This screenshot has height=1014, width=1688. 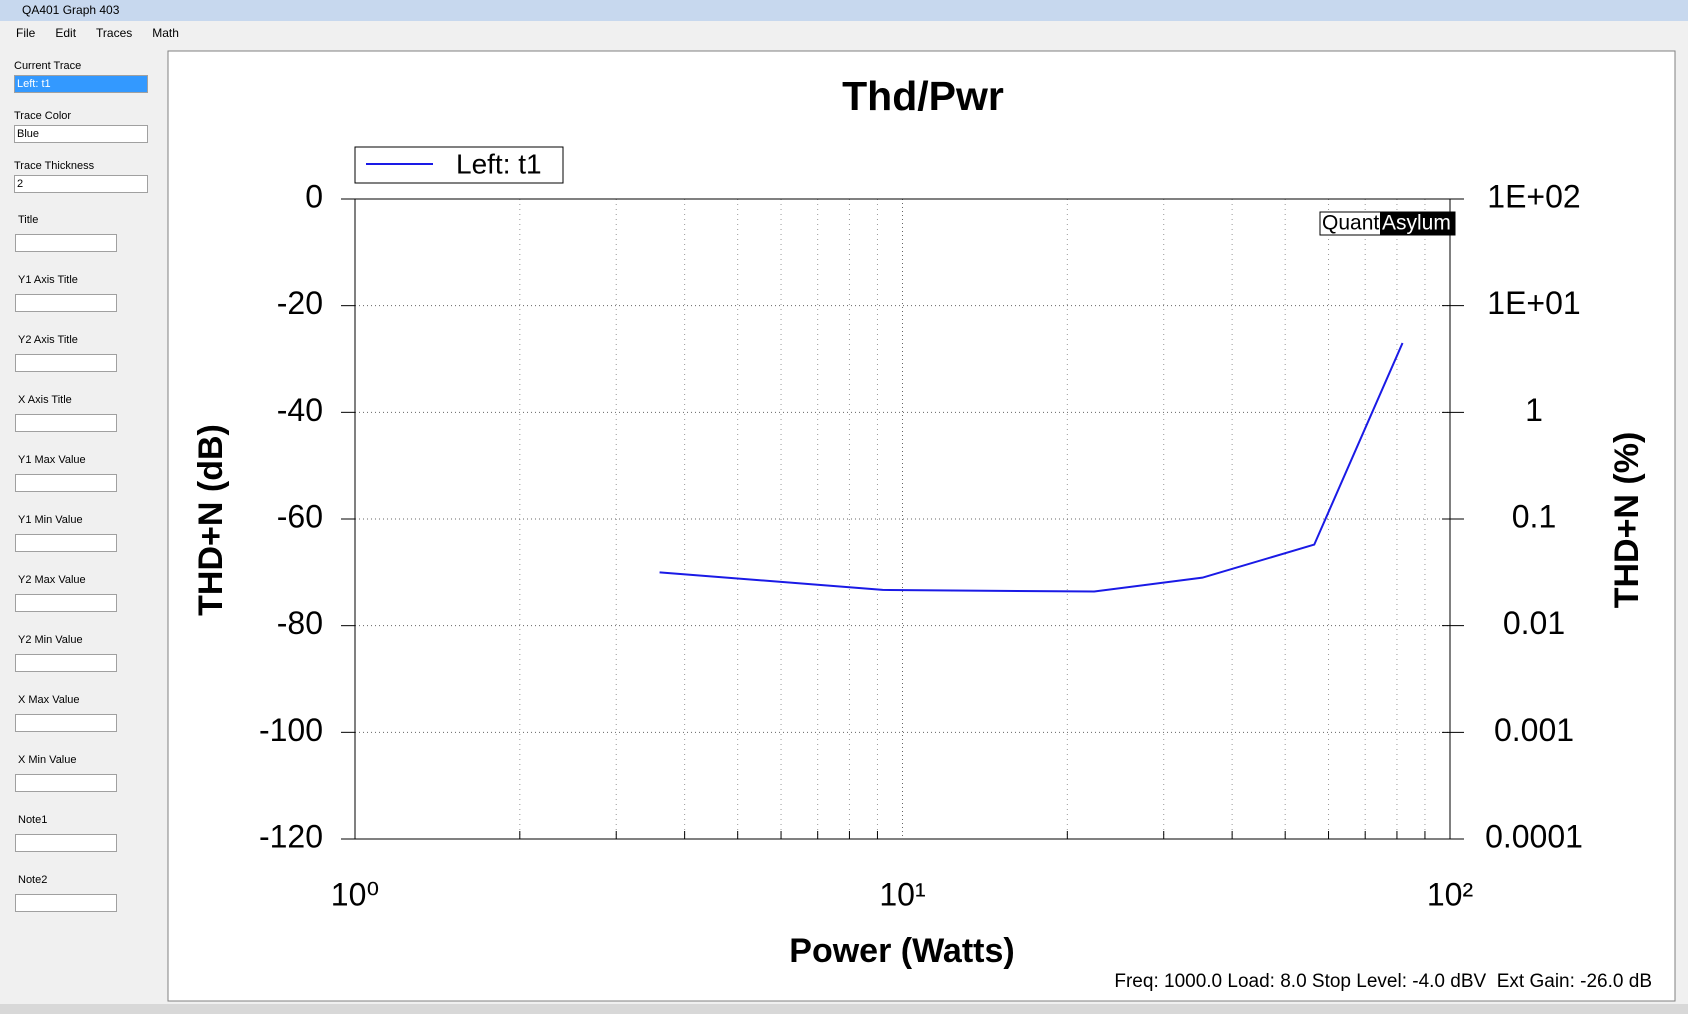 What do you see at coordinates (66, 33) in the screenshot?
I see `menu-item: Edit` at bounding box center [66, 33].